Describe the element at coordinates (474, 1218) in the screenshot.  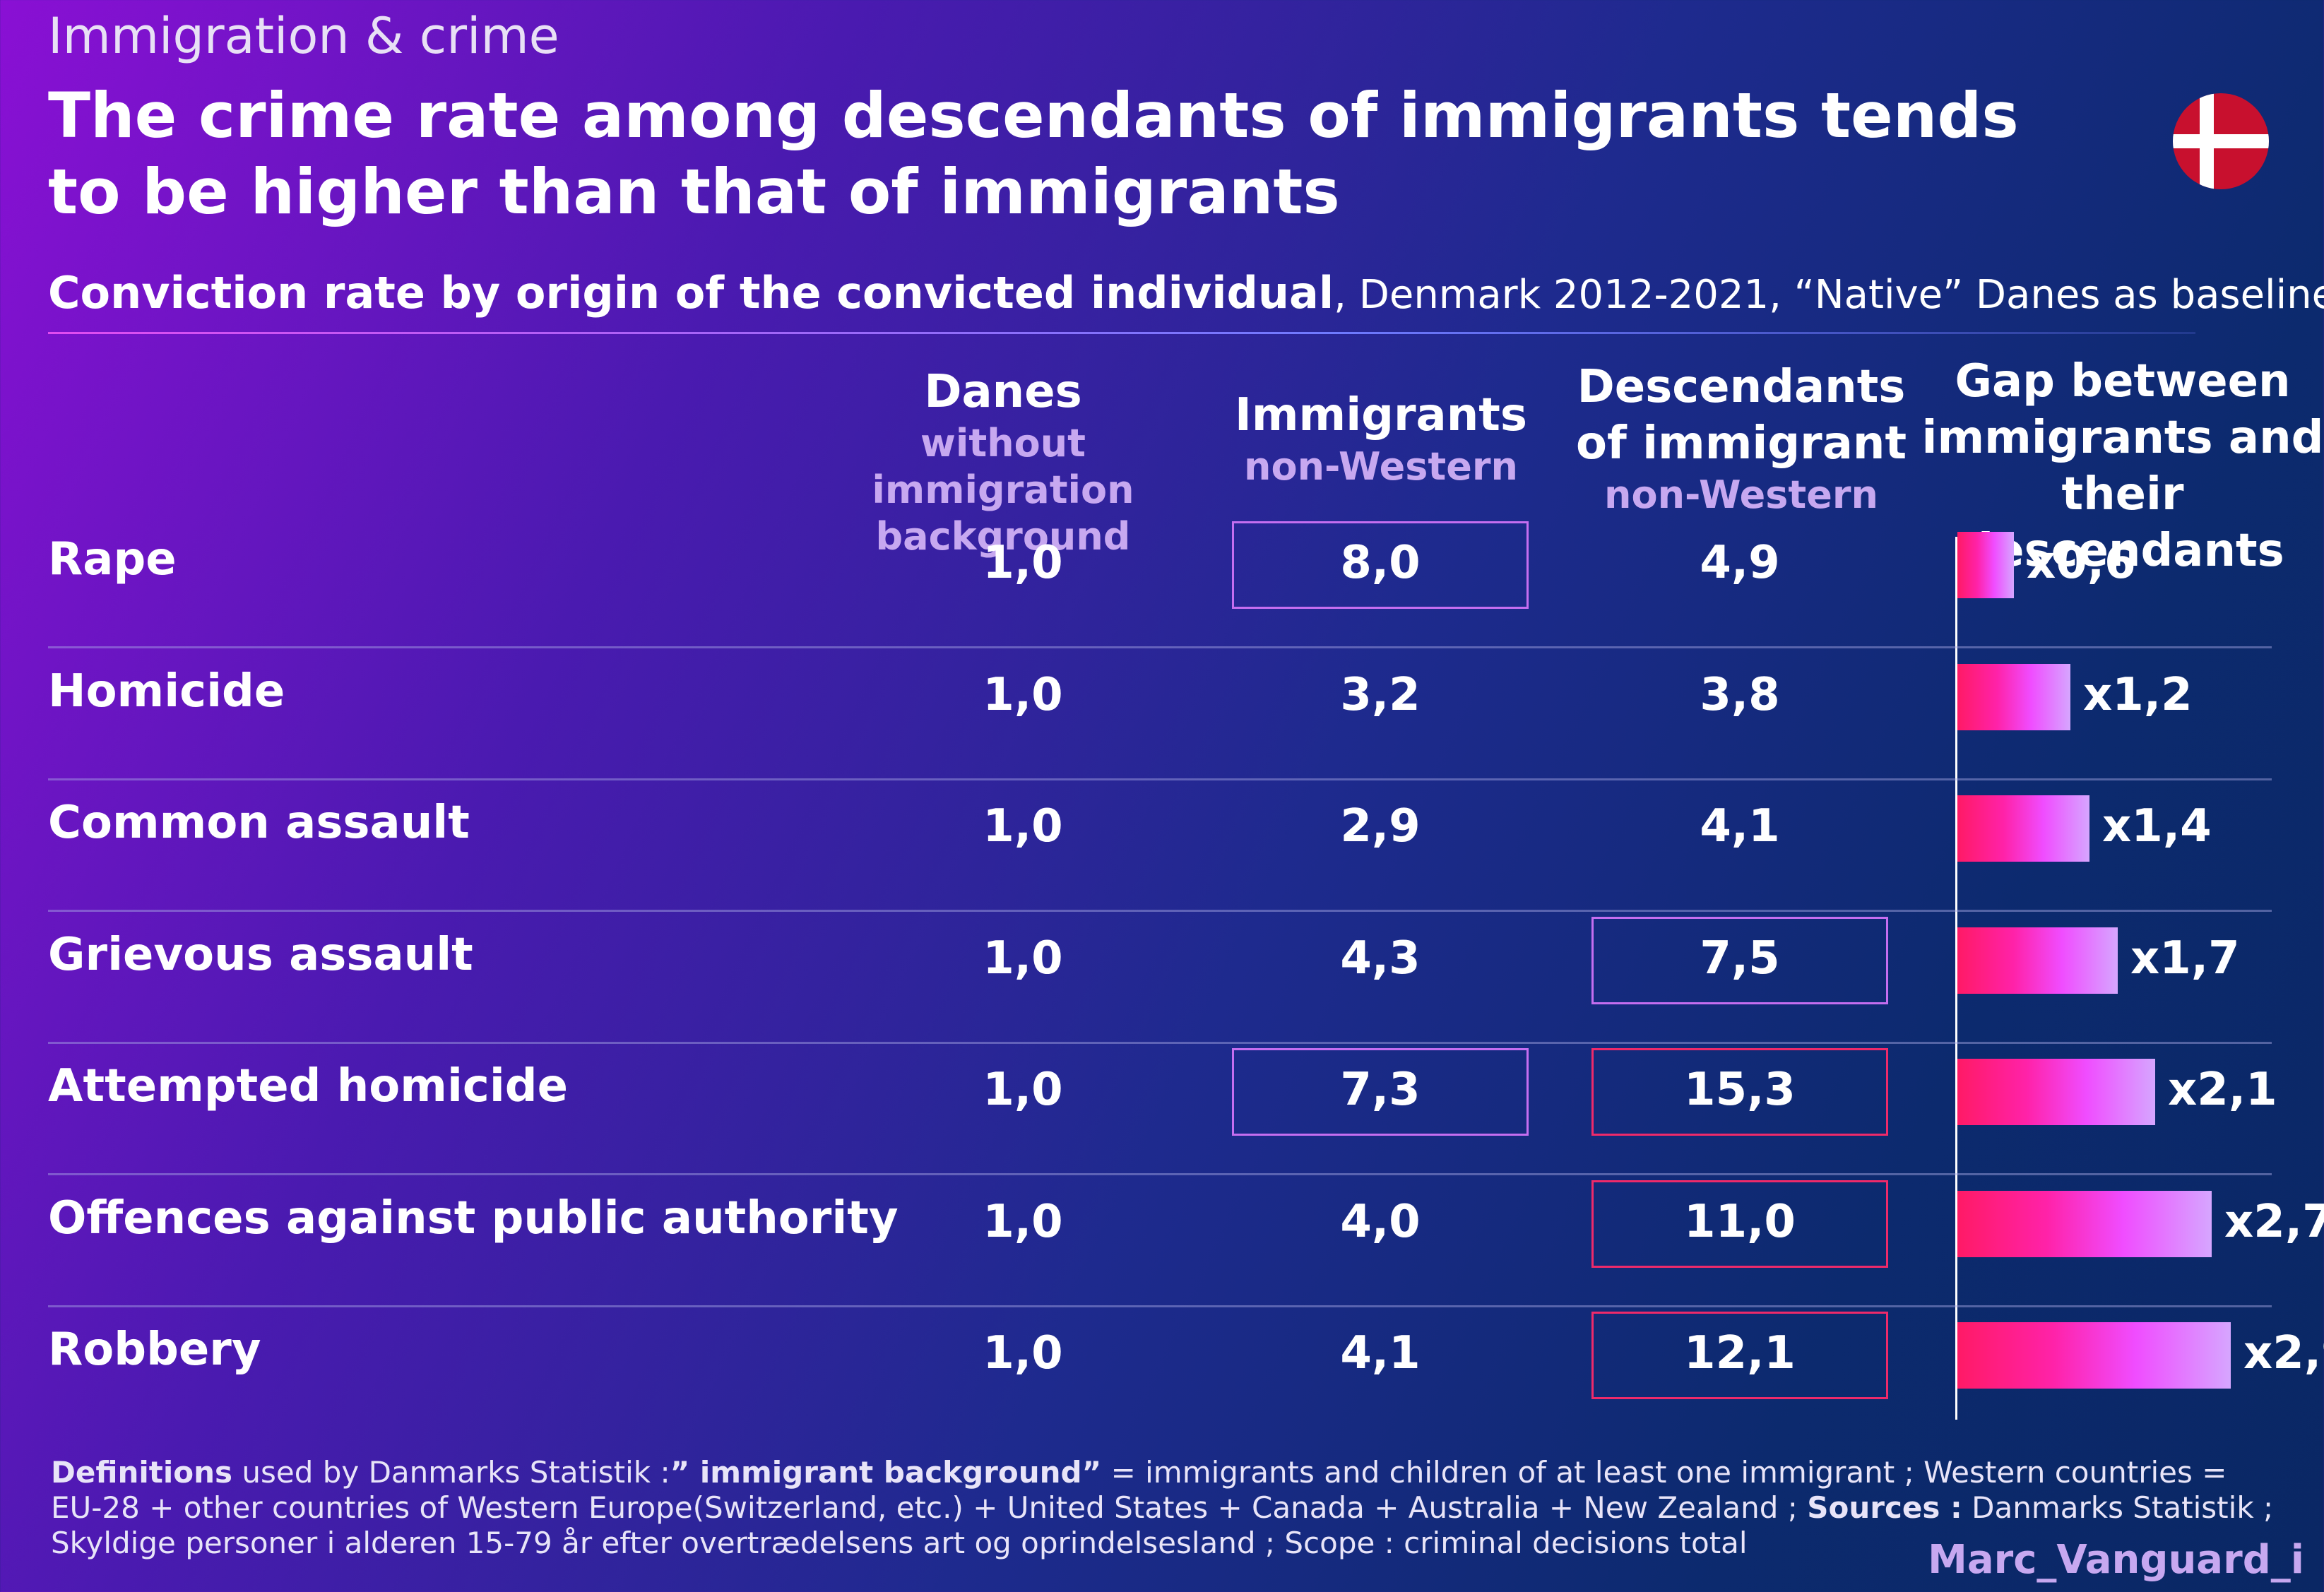
I see `row-label: Offences against public authority` at that location.